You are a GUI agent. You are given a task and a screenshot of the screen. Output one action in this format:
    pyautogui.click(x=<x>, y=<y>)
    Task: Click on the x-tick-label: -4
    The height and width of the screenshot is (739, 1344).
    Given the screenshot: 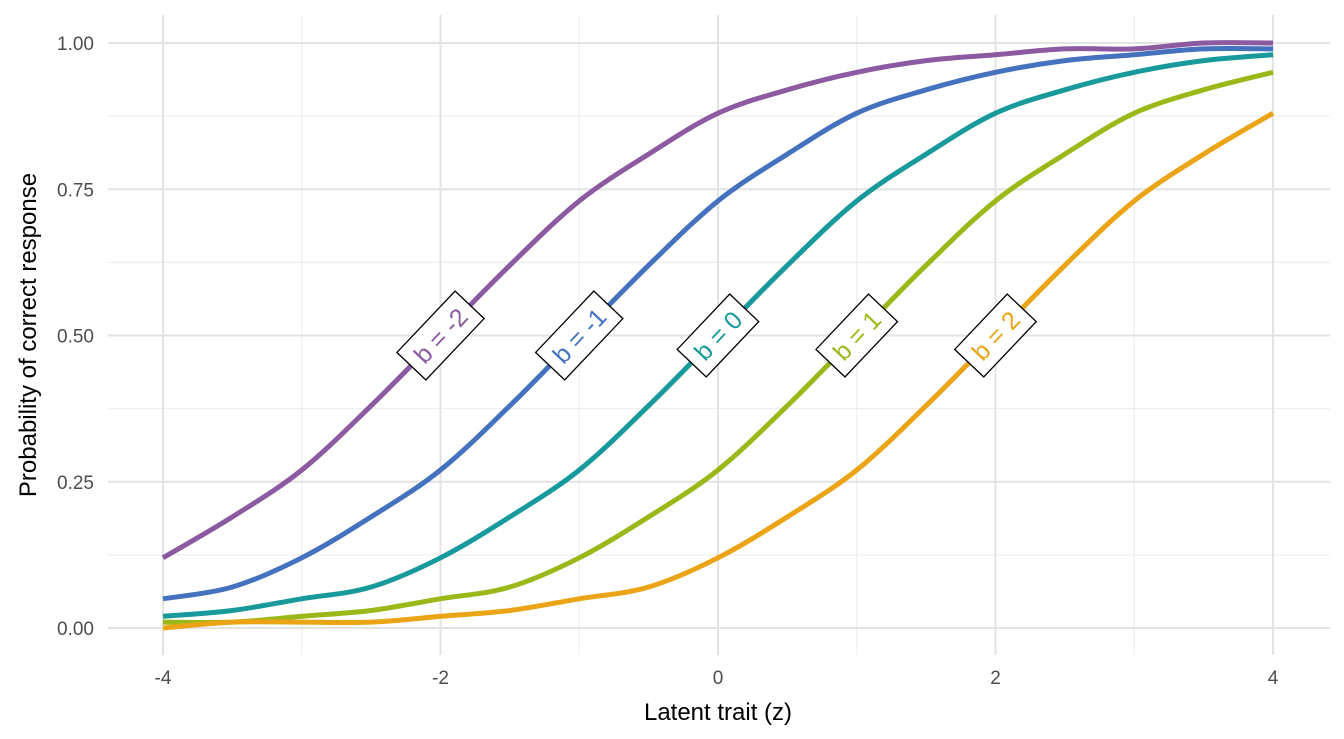 What is the action you would take?
    pyautogui.click(x=163, y=678)
    